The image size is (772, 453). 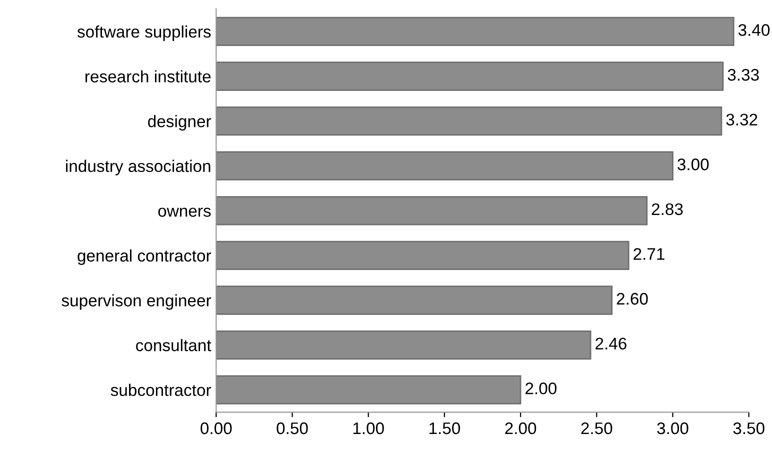 What do you see at coordinates (541, 388) in the screenshot?
I see `data-label: 2.00` at bounding box center [541, 388].